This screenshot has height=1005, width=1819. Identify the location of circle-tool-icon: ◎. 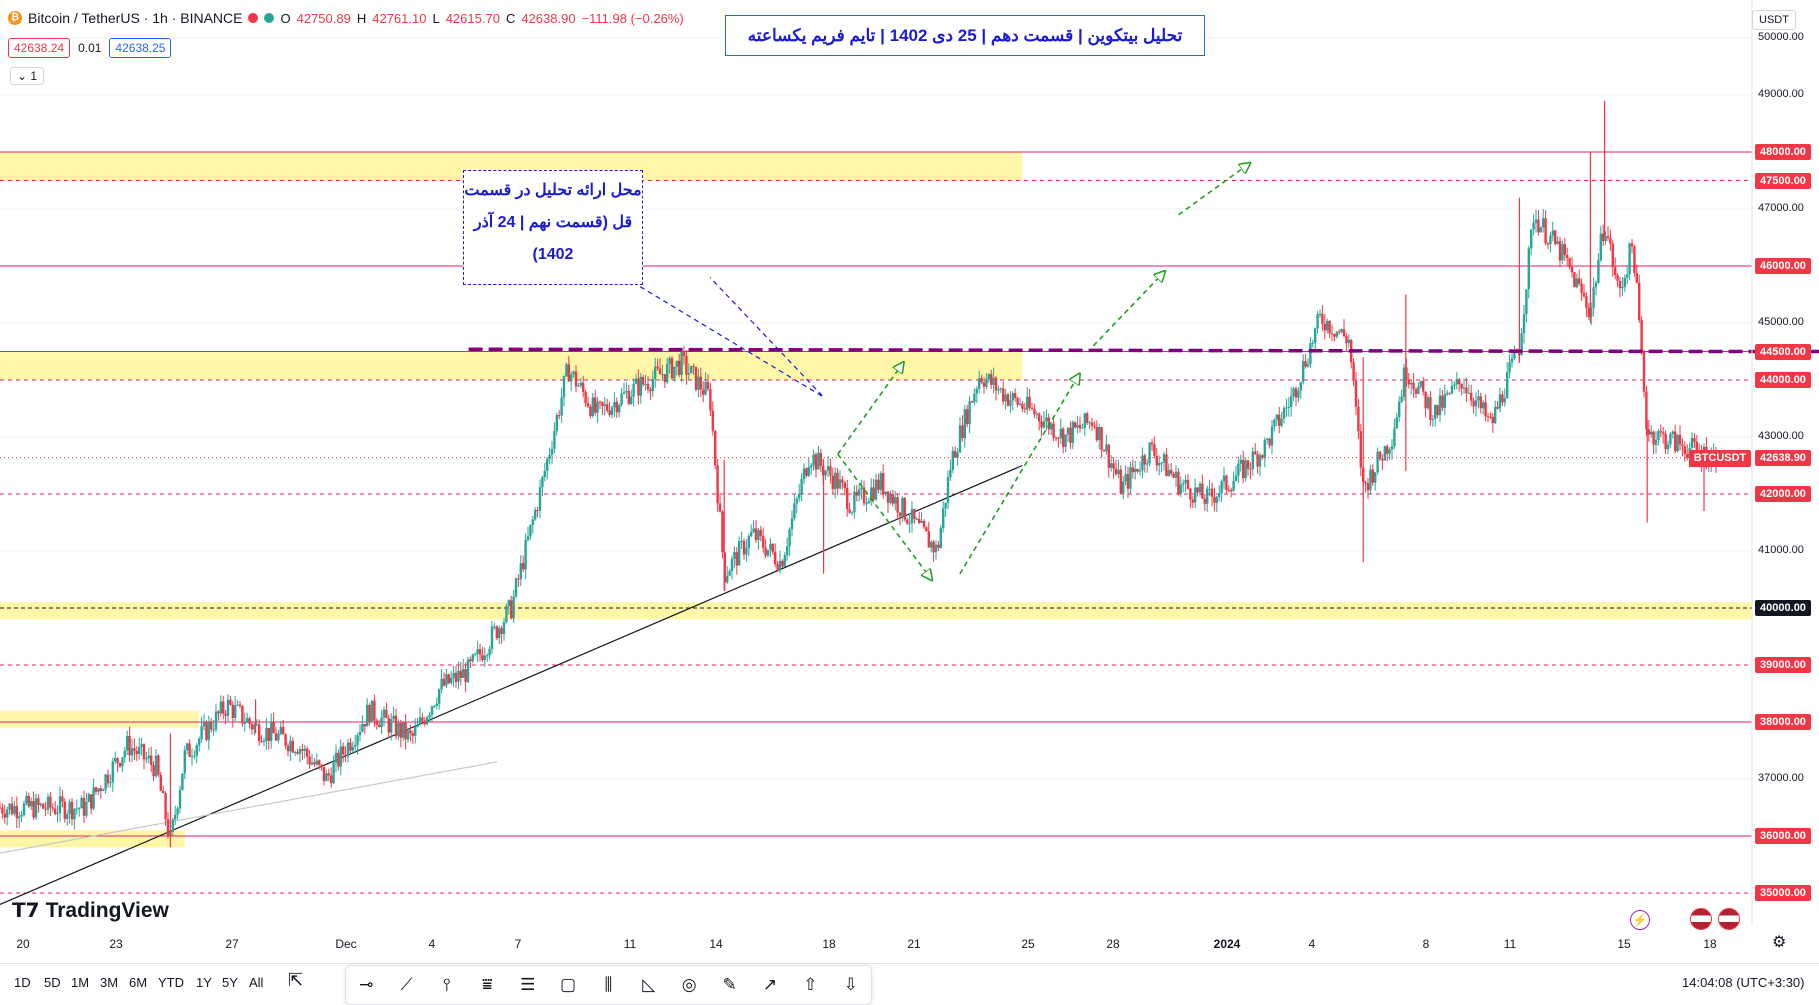
(689, 984).